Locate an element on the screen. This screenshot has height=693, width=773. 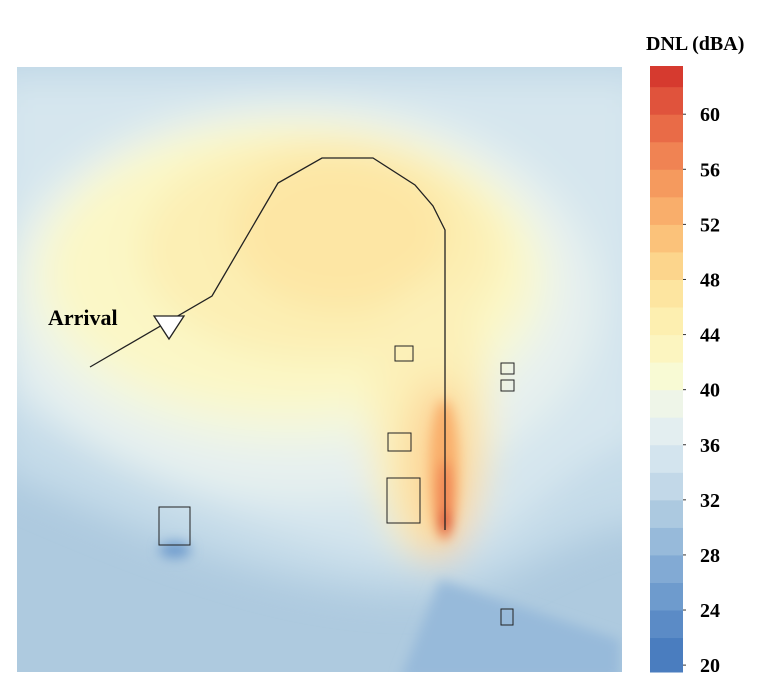
colorbar-tick-label: 48 is located at coordinates (710, 280).